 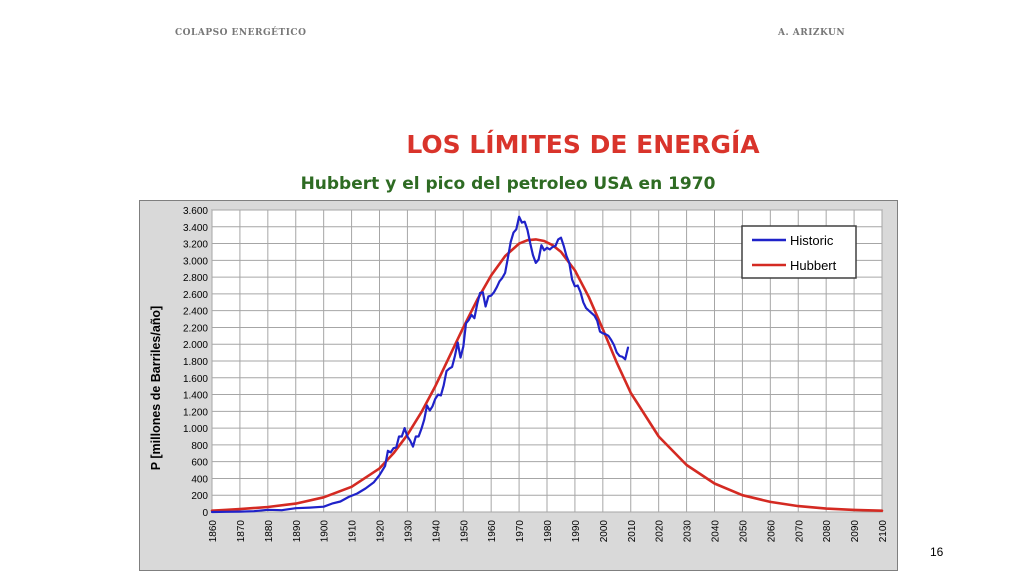 What do you see at coordinates (195, 429) in the screenshot?
I see `y-tick-label: 1.000` at bounding box center [195, 429].